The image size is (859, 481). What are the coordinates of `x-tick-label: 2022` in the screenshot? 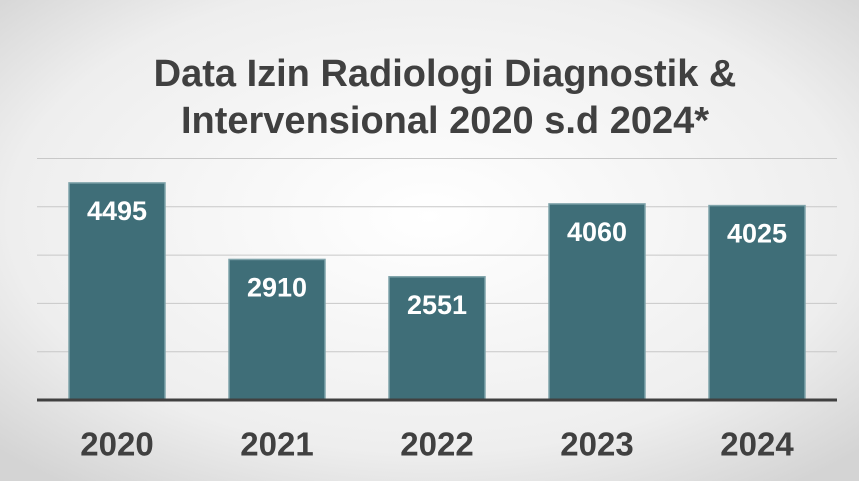 It's located at (436, 444).